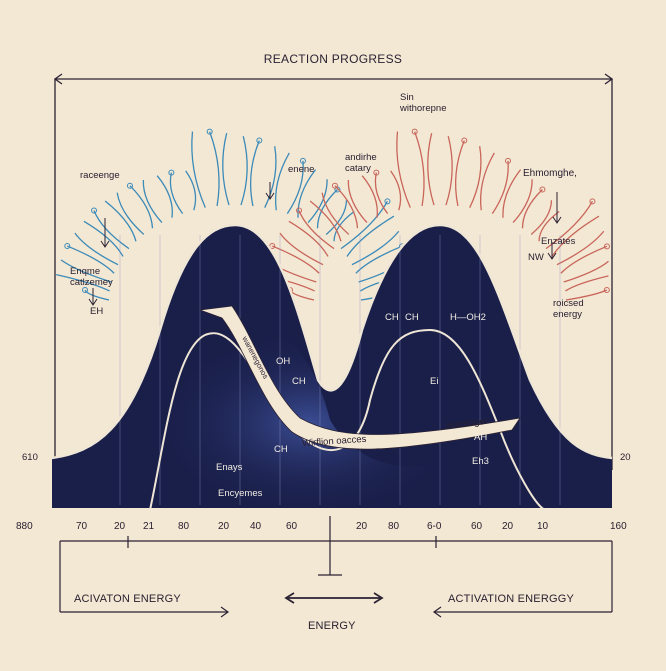 The width and height of the screenshot is (666, 671). I want to click on mid-label-2: andirhe catary, so click(361, 163).